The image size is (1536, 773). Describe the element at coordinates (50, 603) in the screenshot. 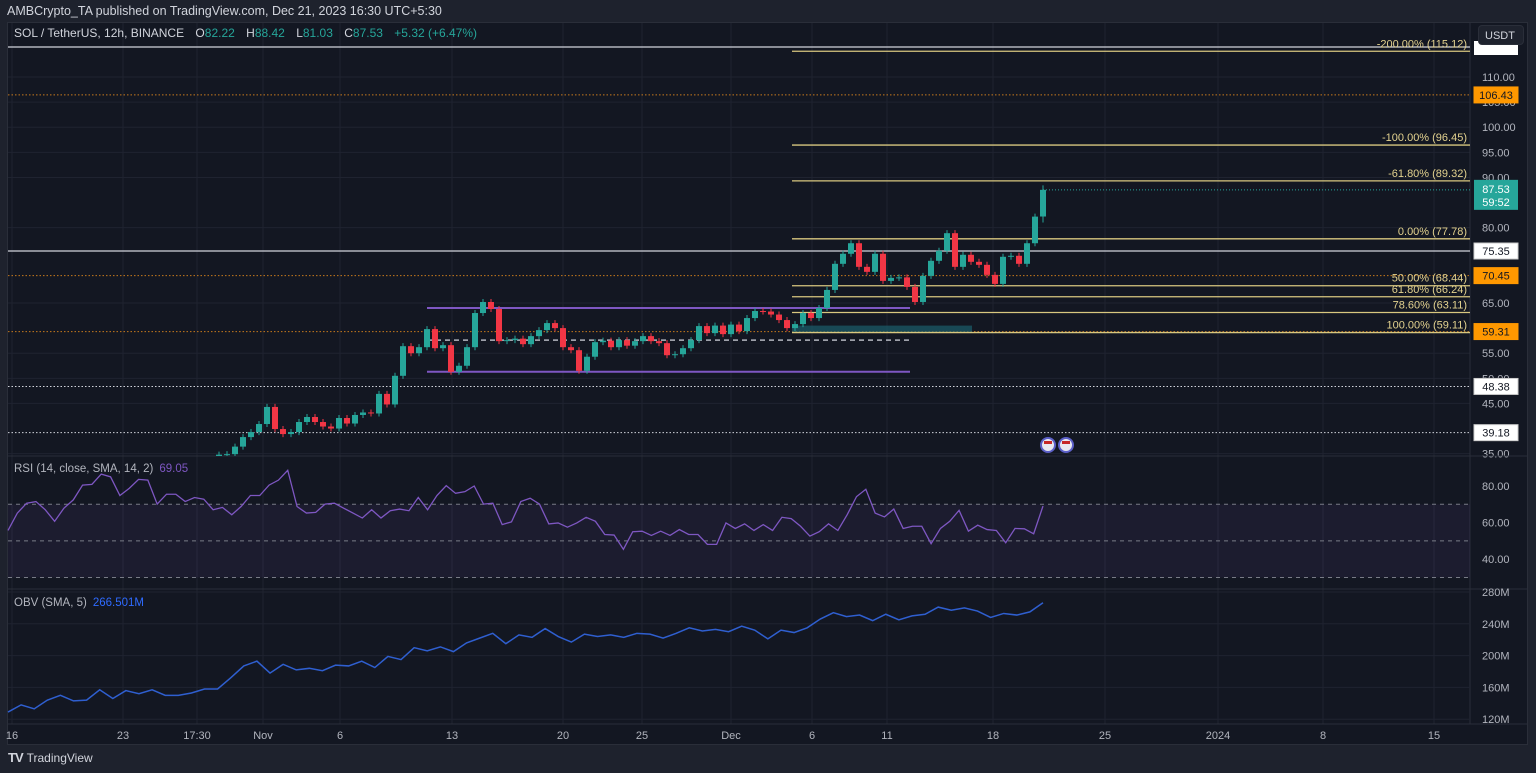

I see `obv-title: OBV (SMA, 5)` at that location.